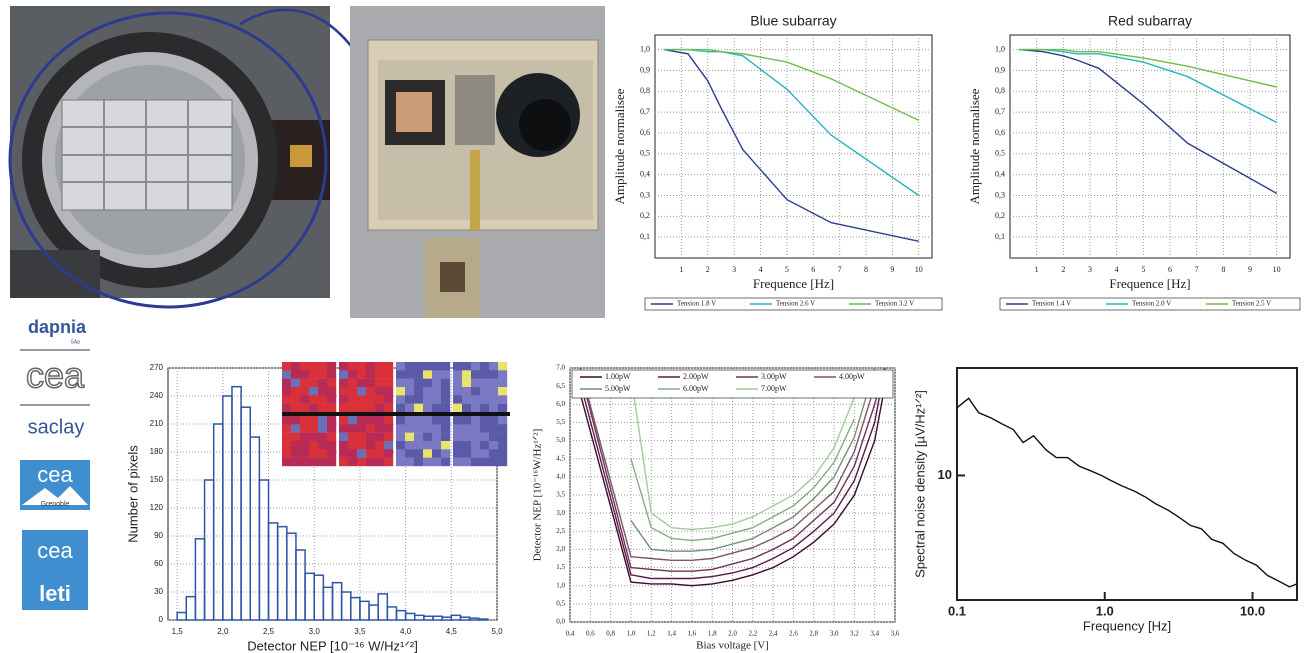 The width and height of the screenshot is (1311, 653). Describe the element at coordinates (1105, 610) in the screenshot. I see `x-tick-label: 1.0` at that location.